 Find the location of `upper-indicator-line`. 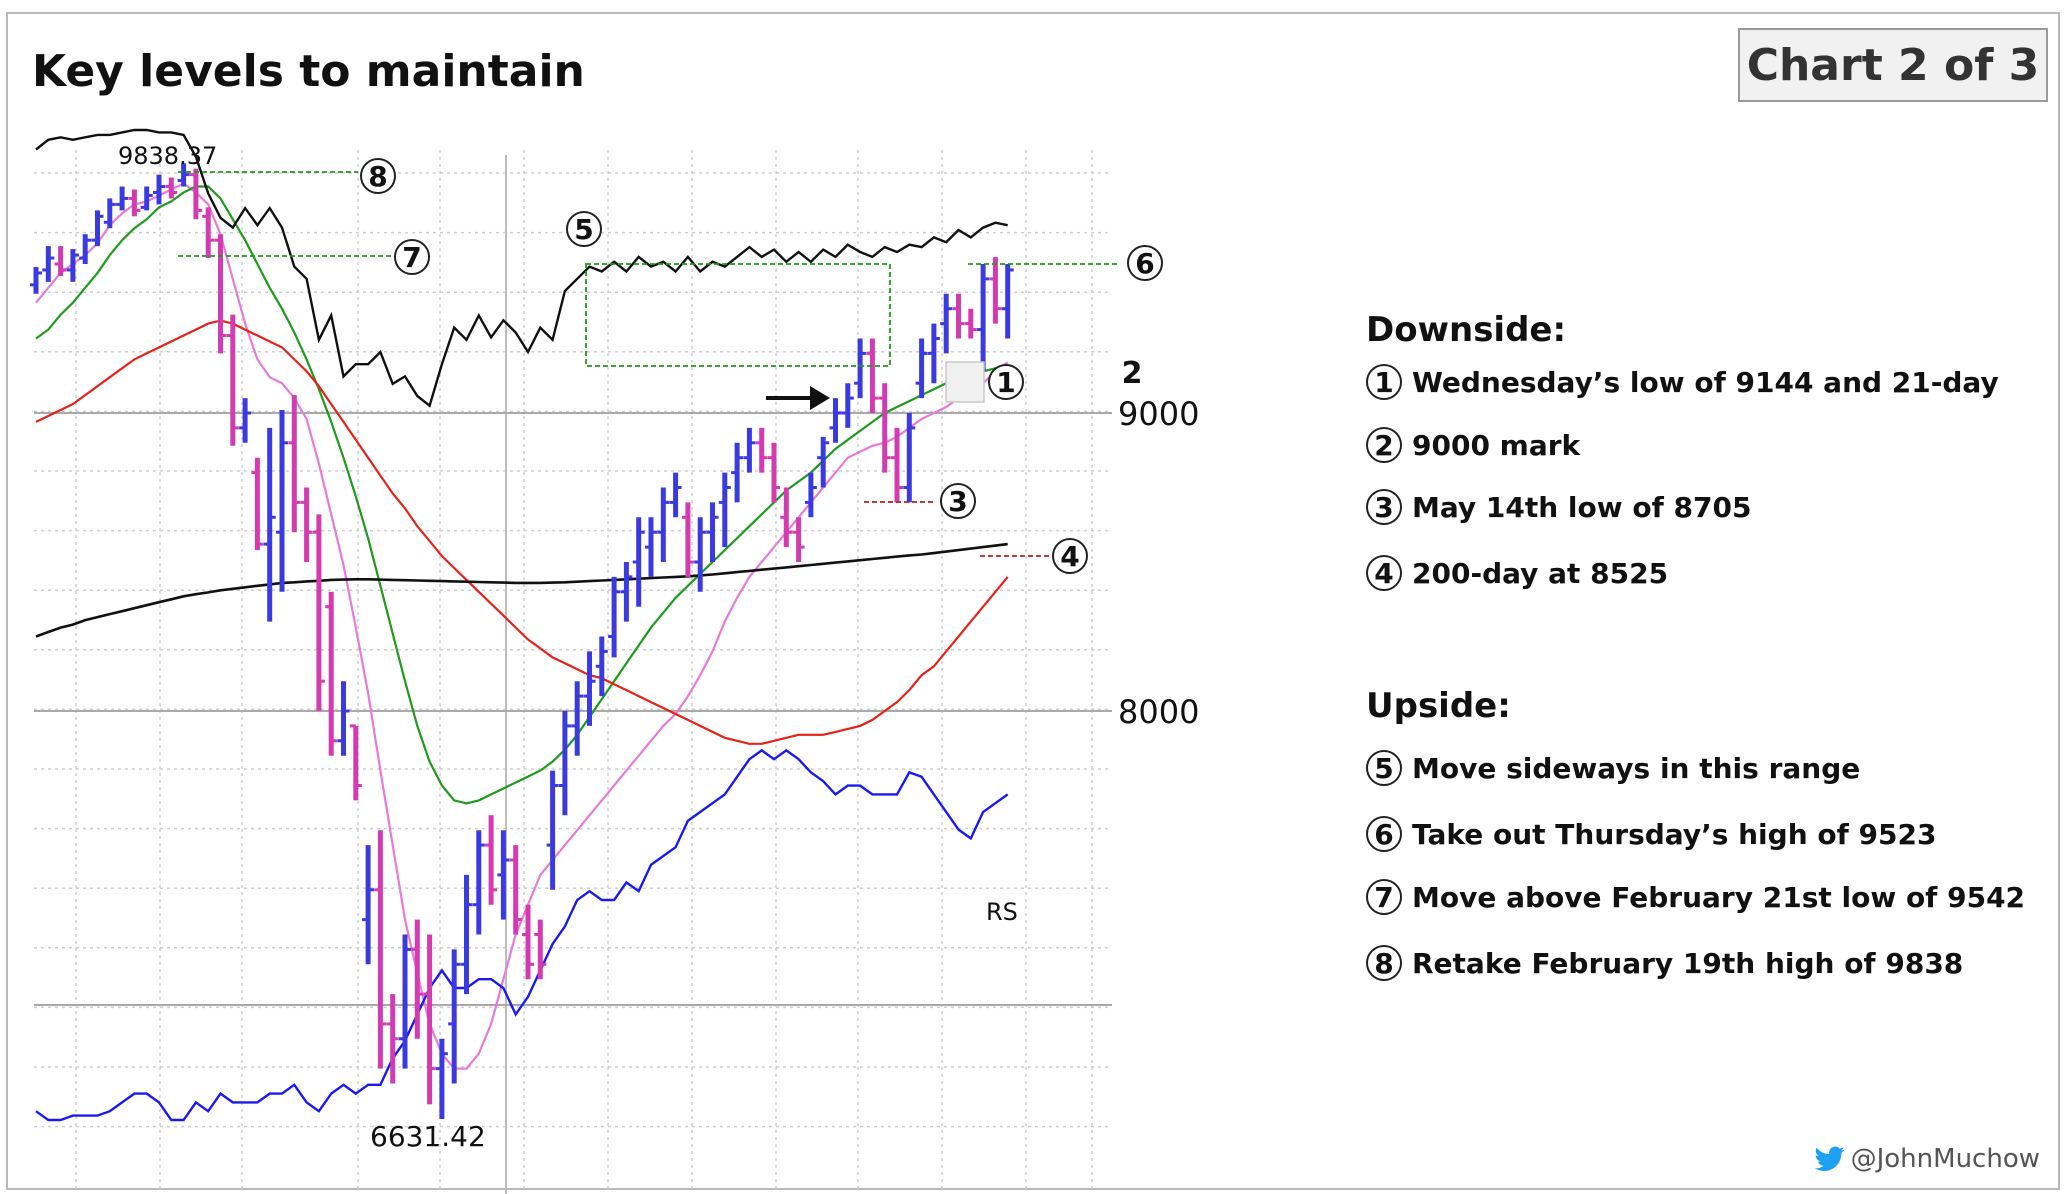

upper-indicator-line is located at coordinates (521, 268).